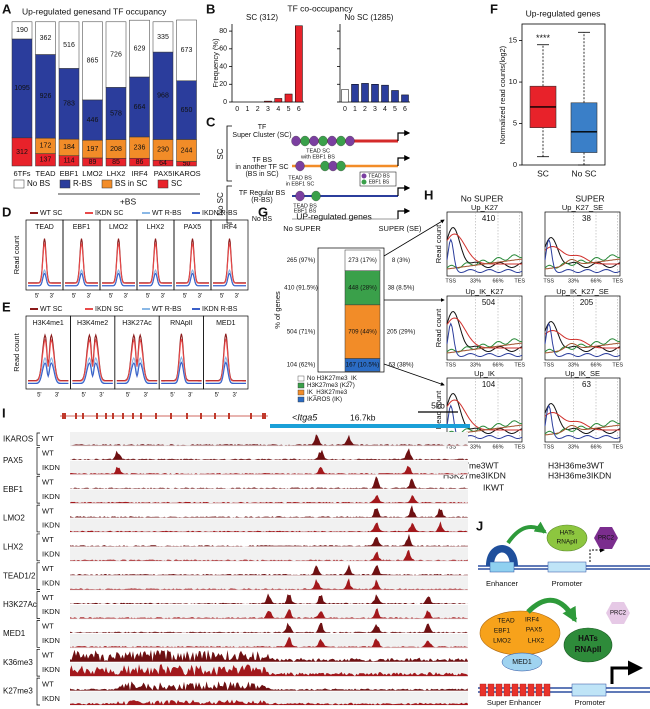 This screenshot has width=650, height=709. What do you see at coordinates (18, 691) in the screenshot?
I see `track-label: K27me3` at bounding box center [18, 691].